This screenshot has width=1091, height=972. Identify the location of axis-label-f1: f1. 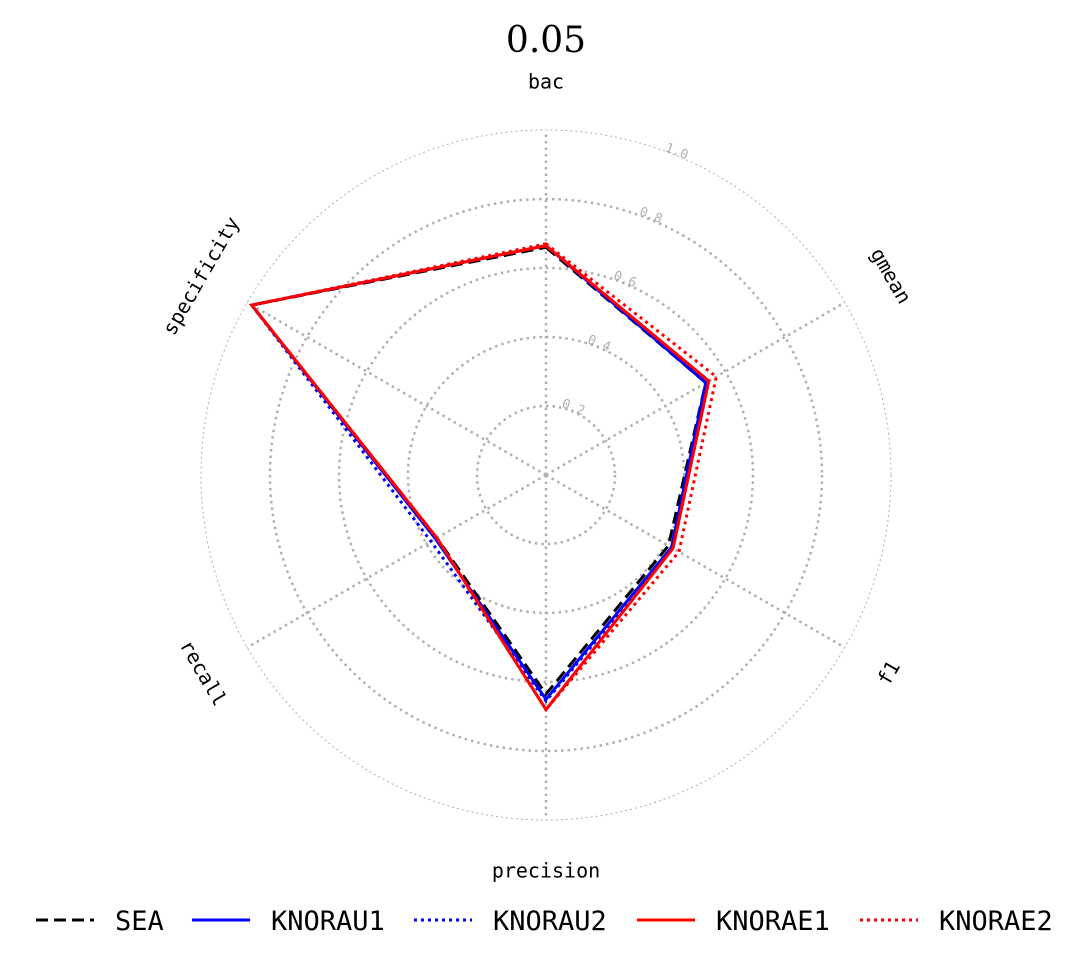
(888, 672).